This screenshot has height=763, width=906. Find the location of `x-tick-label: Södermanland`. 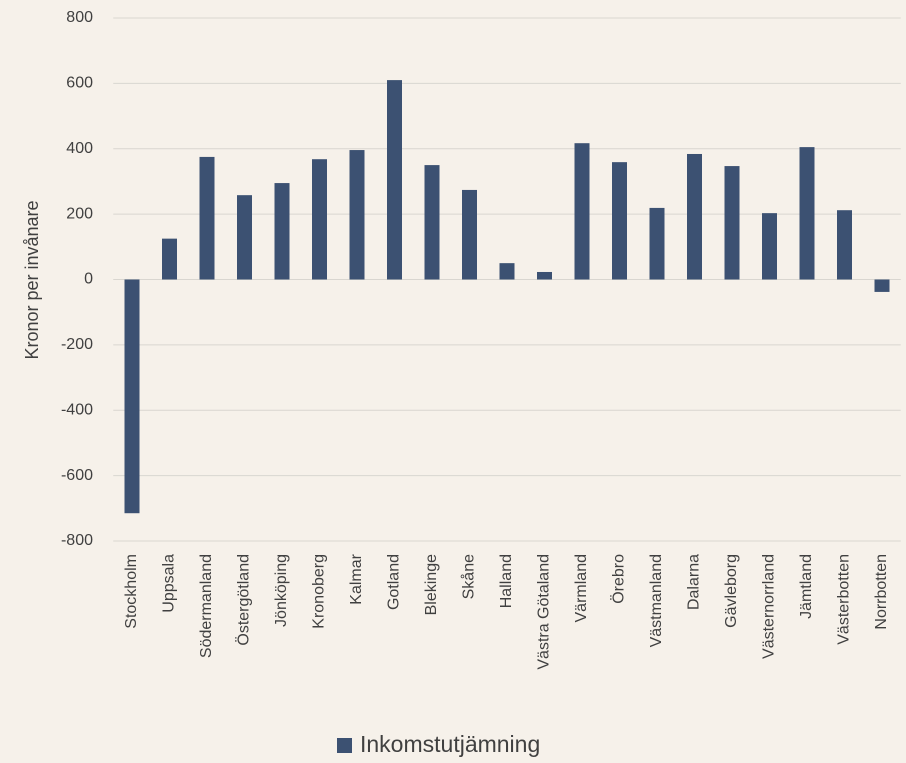

x-tick-label: Södermanland is located at coordinates (206, 606).